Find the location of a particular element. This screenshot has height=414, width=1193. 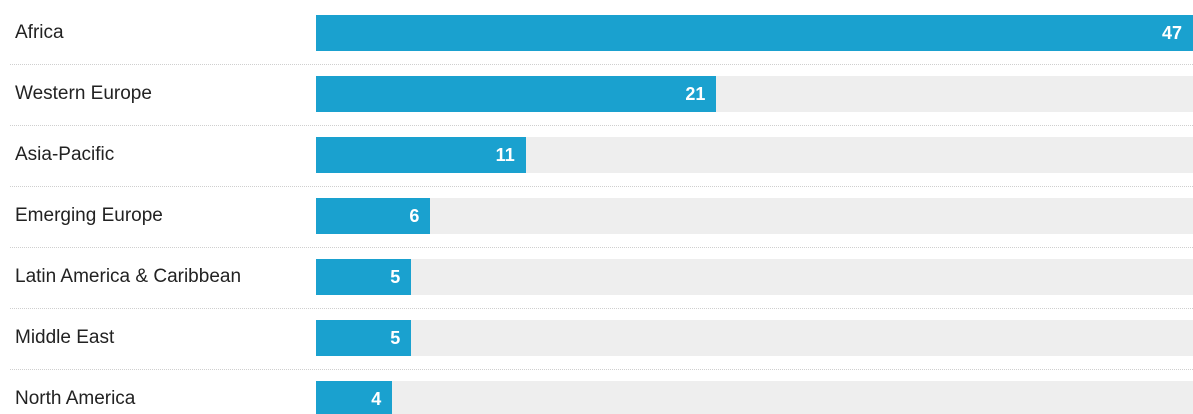

category-label: Asia-Pacific is located at coordinates (65, 154).